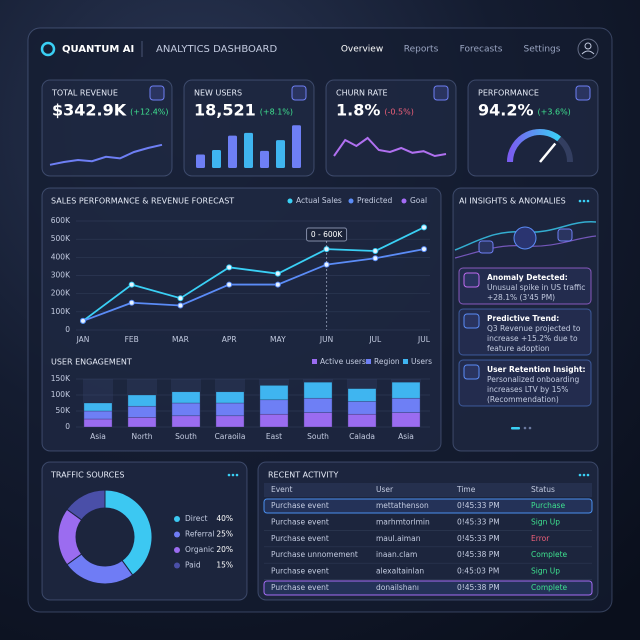 Image resolution: width=640 pixels, height=640 pixels. Describe the element at coordinates (193, 565) in the screenshot. I see `legend-label: Paid` at that location.